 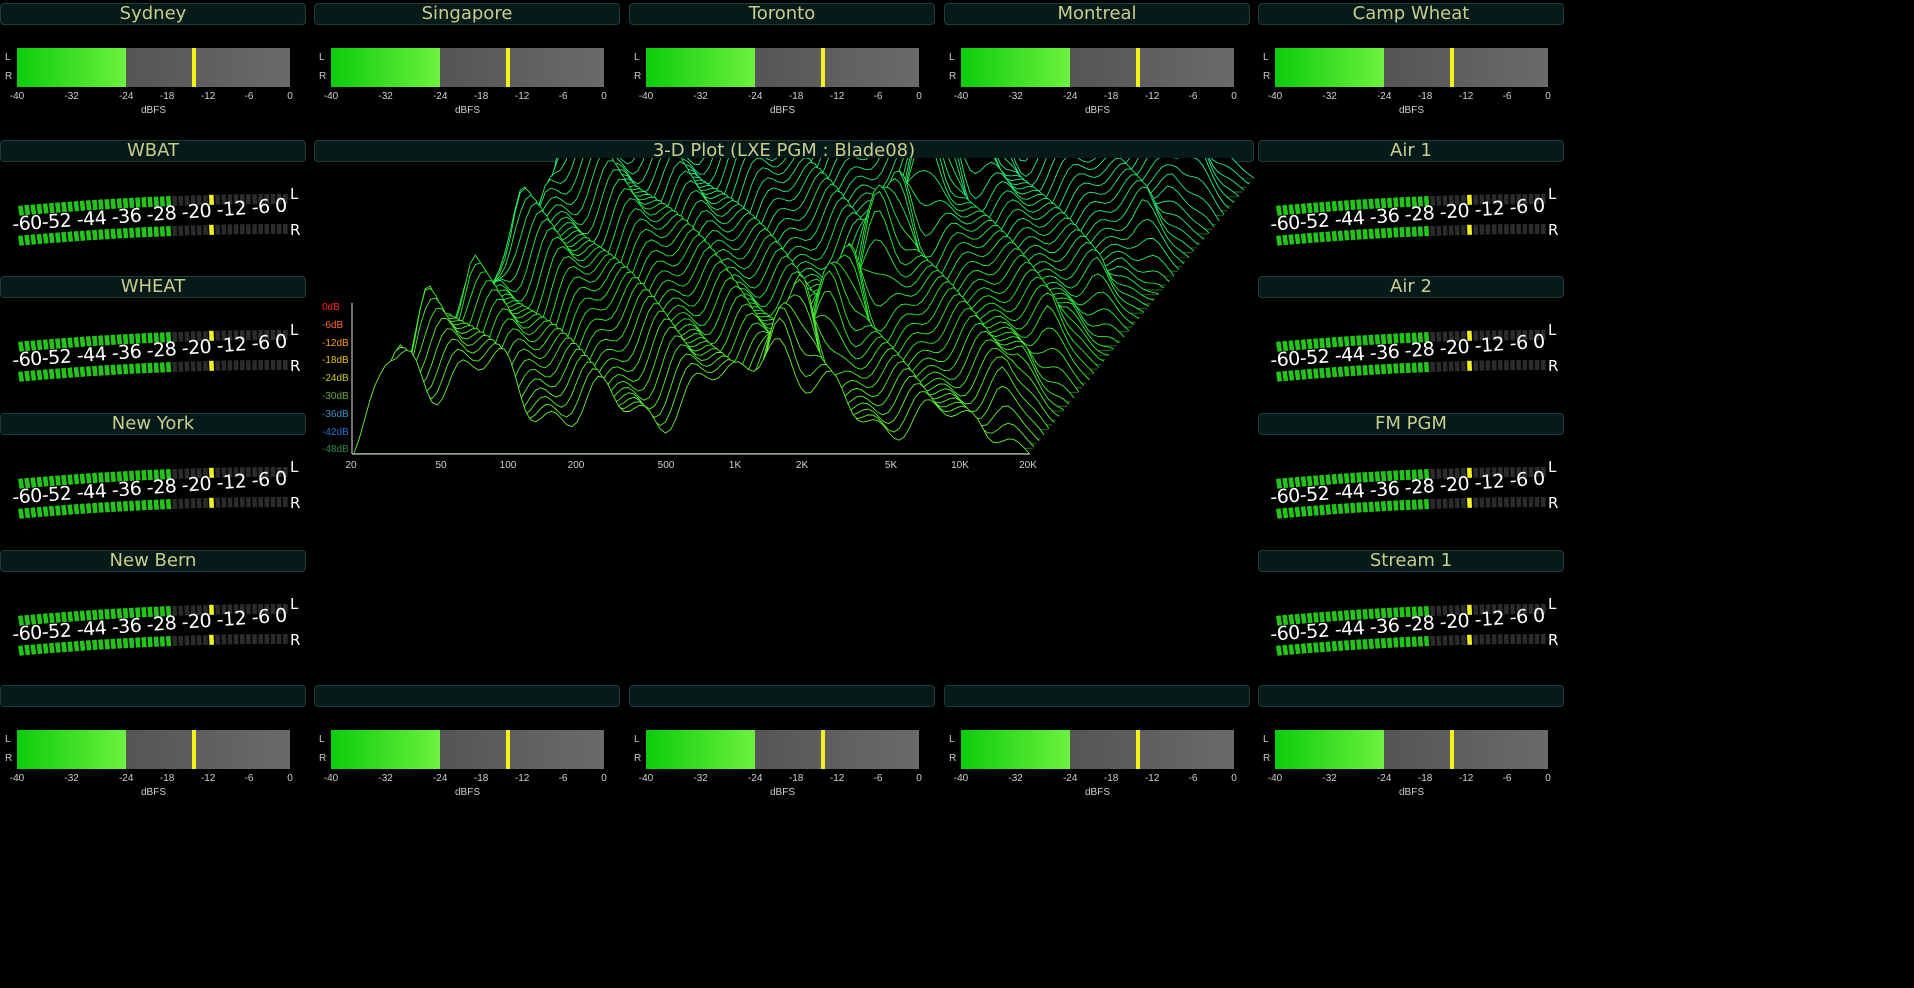 I want to click on scale-tick: 0, so click(x=1234, y=778).